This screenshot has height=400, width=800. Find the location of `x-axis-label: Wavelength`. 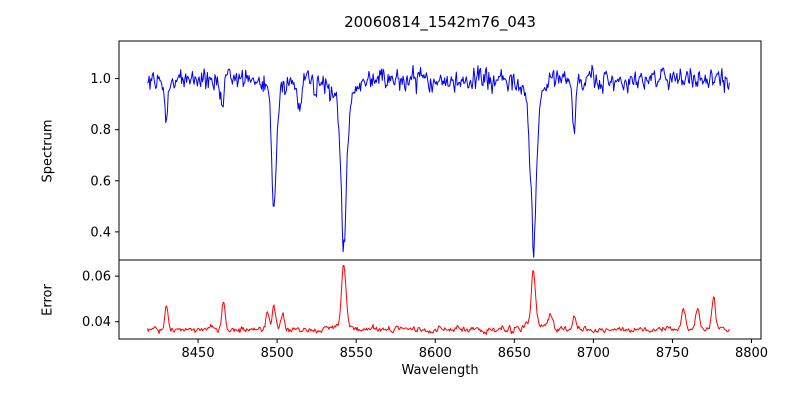

x-axis-label: Wavelength is located at coordinates (440, 370).